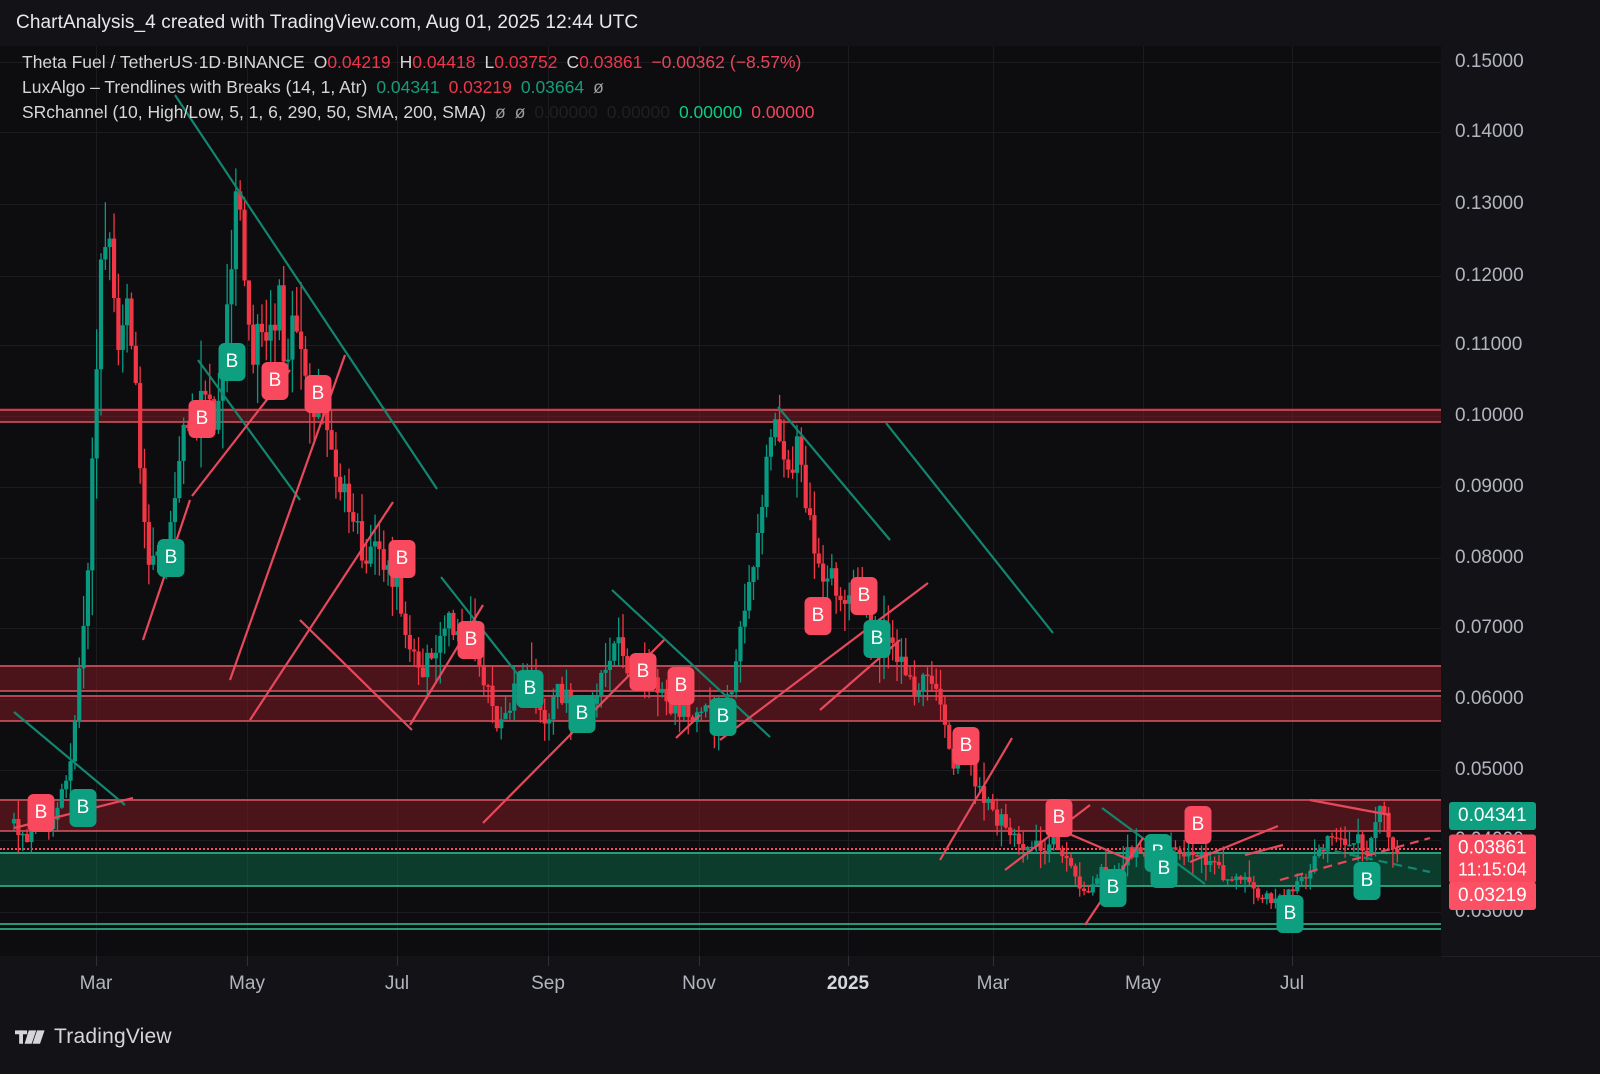  What do you see at coordinates (406, 62) in the screenshot?
I see `legend-high-label: H` at bounding box center [406, 62].